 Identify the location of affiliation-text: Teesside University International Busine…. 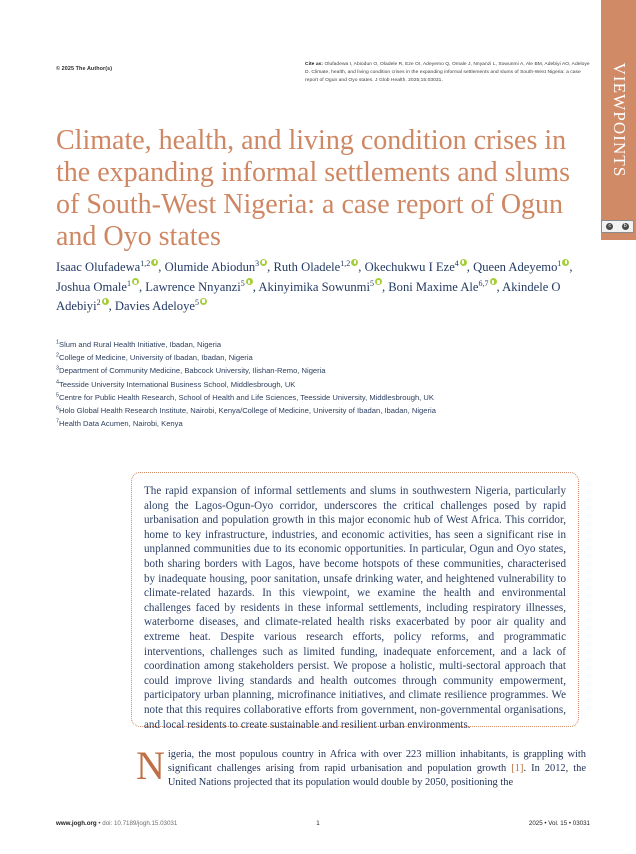
(177, 384).